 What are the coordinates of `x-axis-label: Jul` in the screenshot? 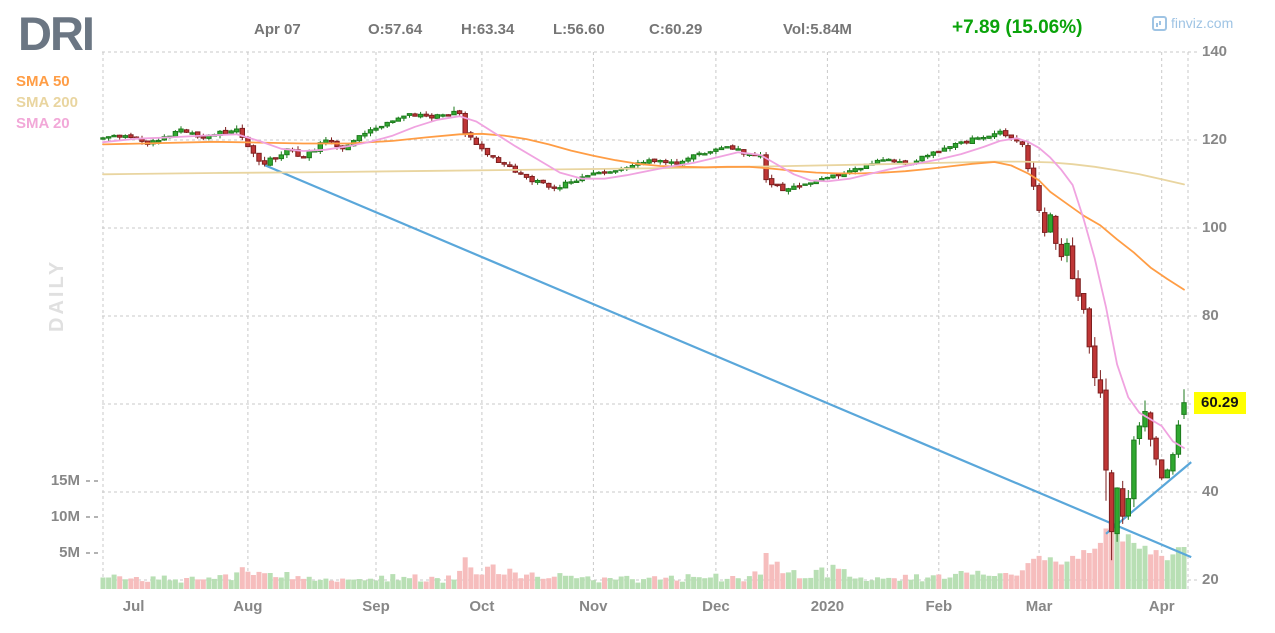 It's located at (133, 606).